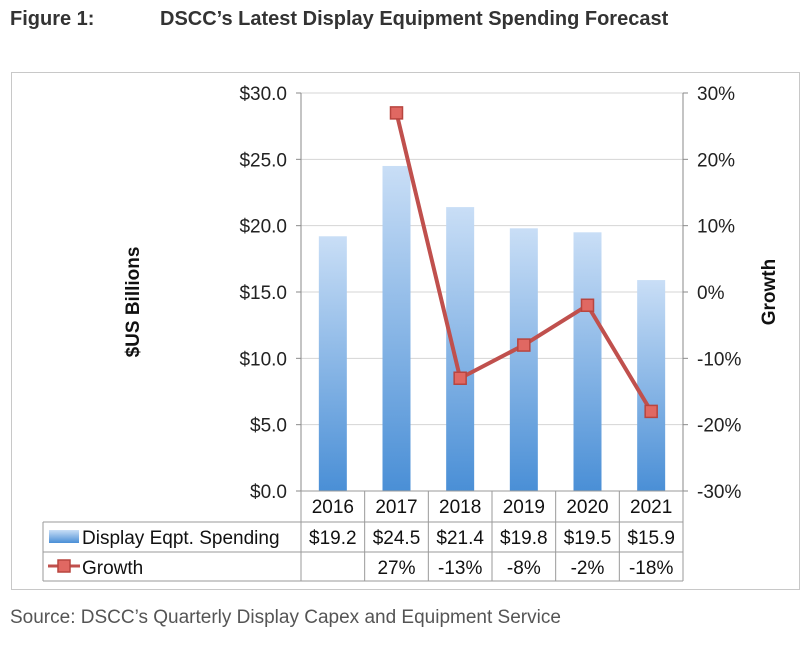 Image resolution: width=809 pixels, height=647 pixels. I want to click on left-tick-label: $0.0, so click(268, 492).